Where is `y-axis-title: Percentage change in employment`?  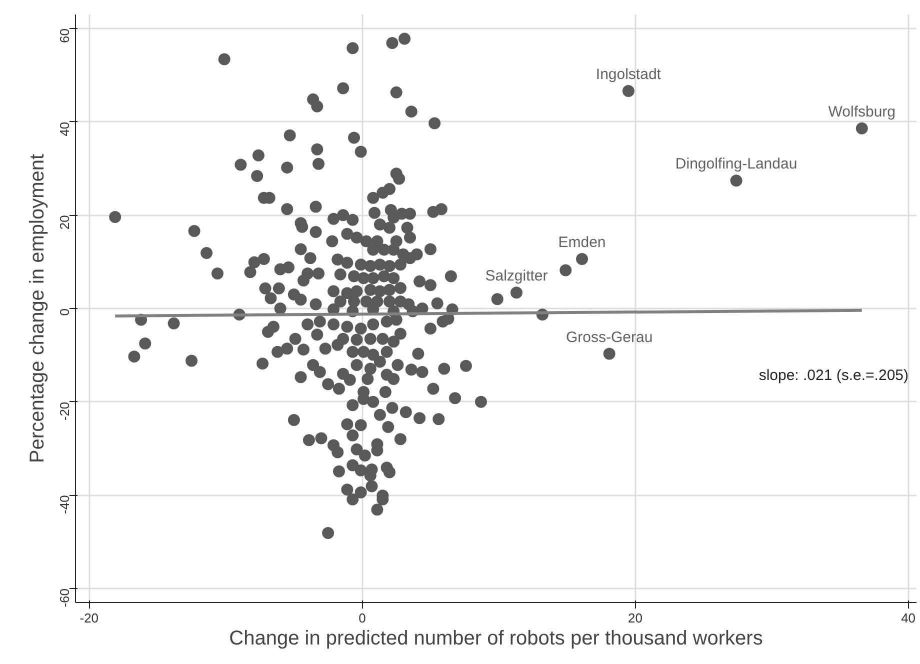 y-axis-title: Percentage change in employment is located at coordinates (37, 309).